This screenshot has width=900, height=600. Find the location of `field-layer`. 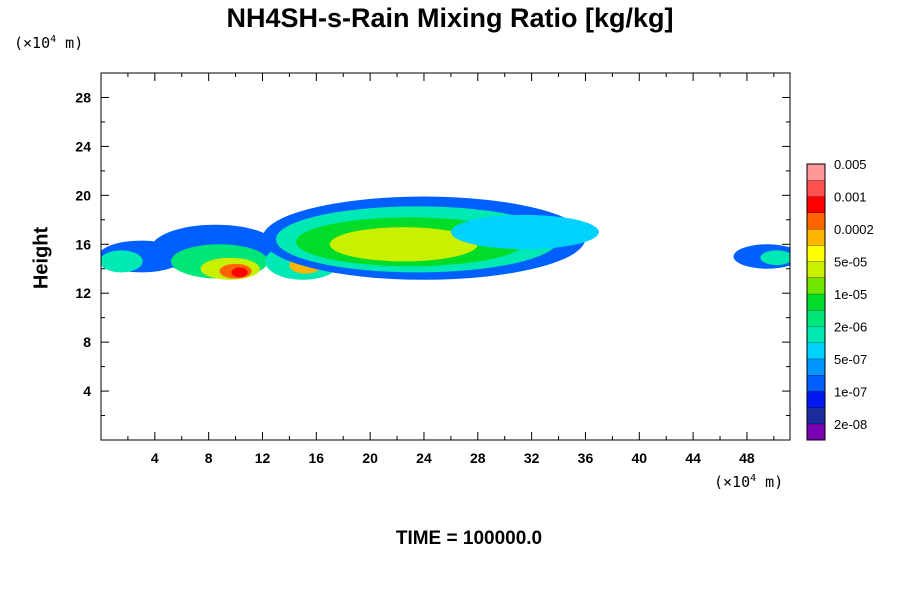

field-layer is located at coordinates (445, 238).